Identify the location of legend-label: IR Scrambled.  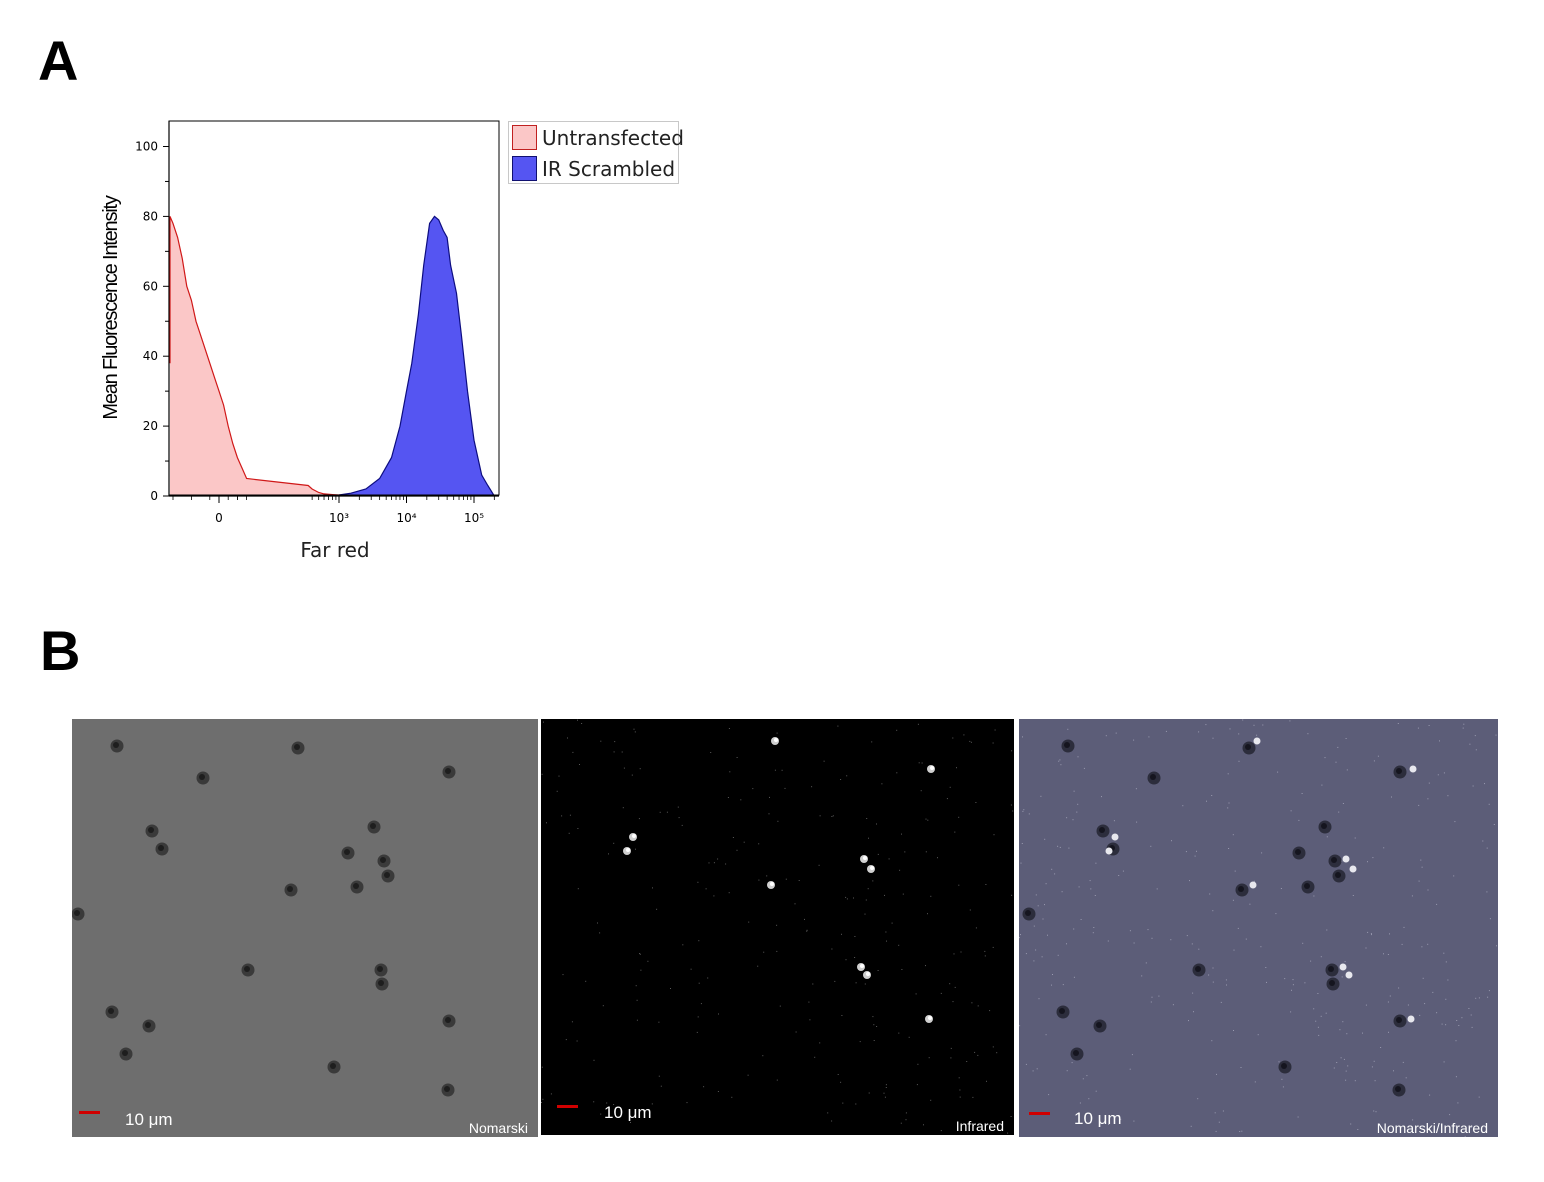
(609, 168).